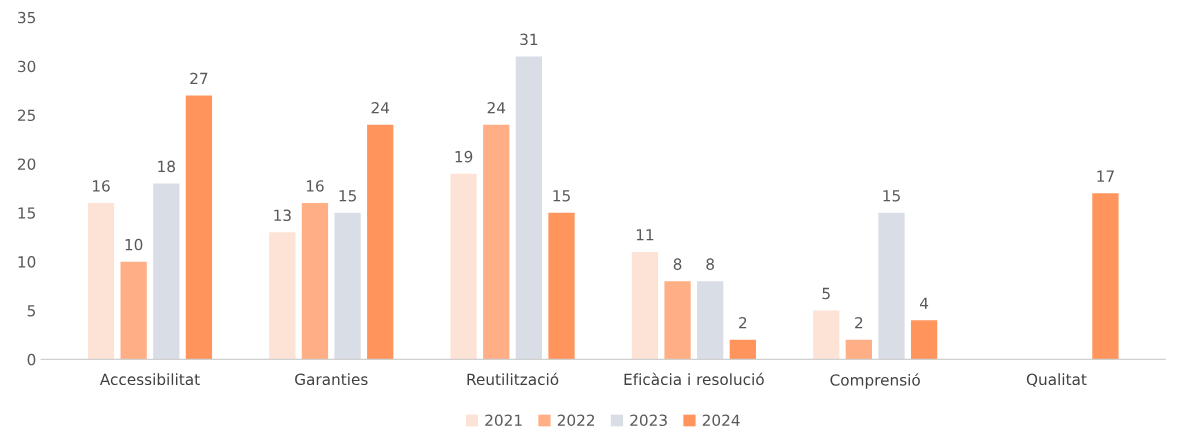 Image resolution: width=1177 pixels, height=433 pixels. I want to click on data-label: 17, so click(1105, 176).